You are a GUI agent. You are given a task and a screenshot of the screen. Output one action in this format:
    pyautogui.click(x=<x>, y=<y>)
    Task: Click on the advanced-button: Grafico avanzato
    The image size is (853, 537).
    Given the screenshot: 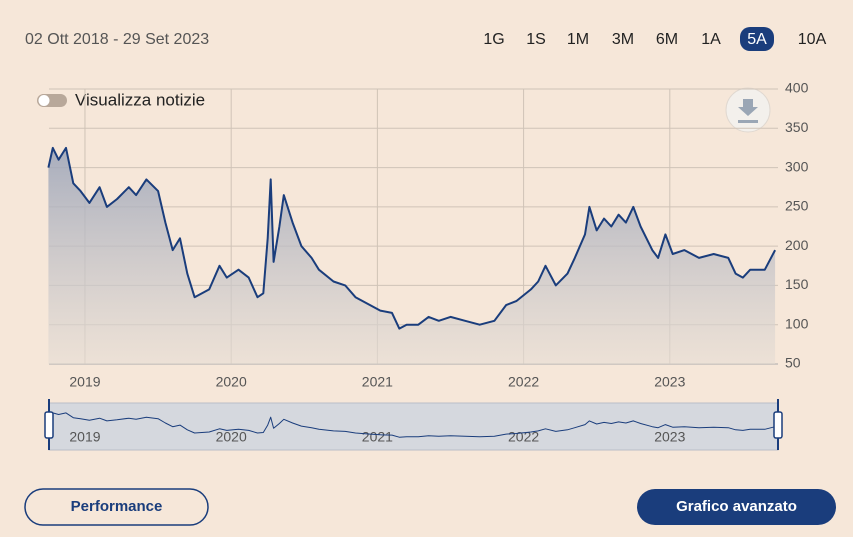 What is the action you would take?
    pyautogui.click(x=736, y=507)
    